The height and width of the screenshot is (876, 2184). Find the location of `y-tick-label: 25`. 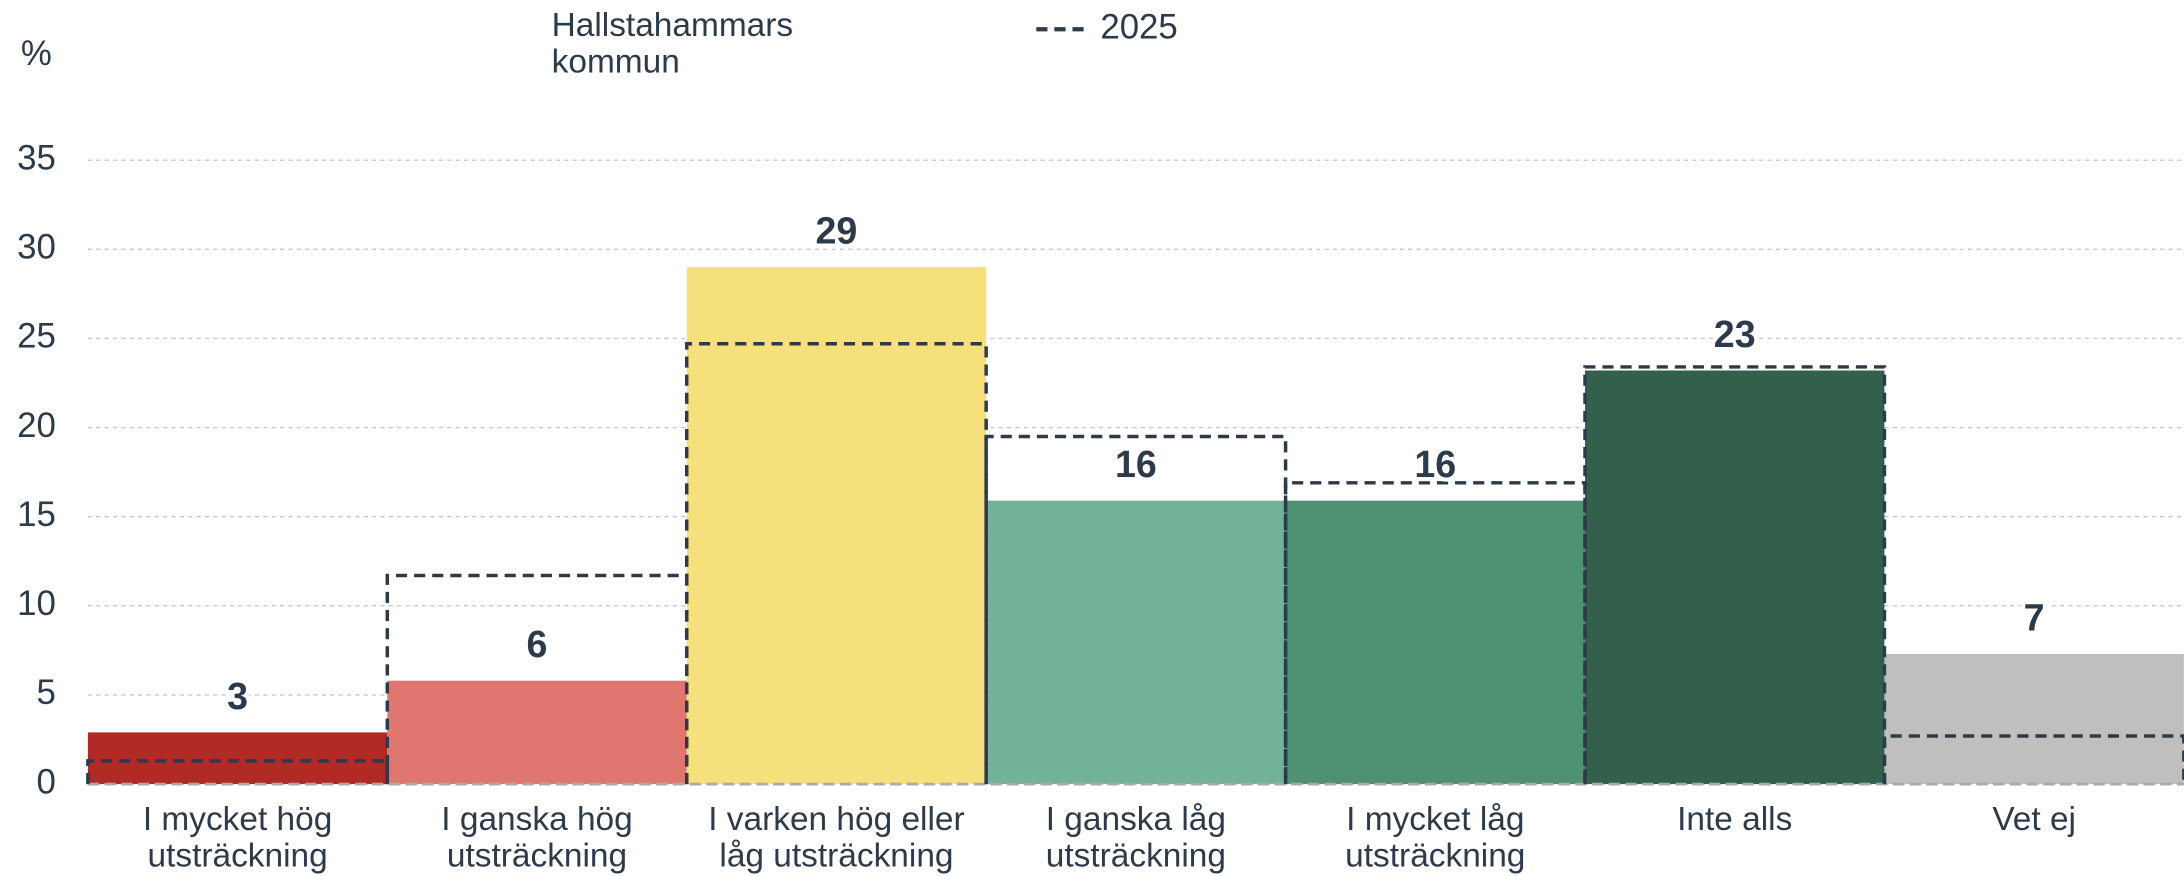

y-tick-label: 25 is located at coordinates (36, 336).